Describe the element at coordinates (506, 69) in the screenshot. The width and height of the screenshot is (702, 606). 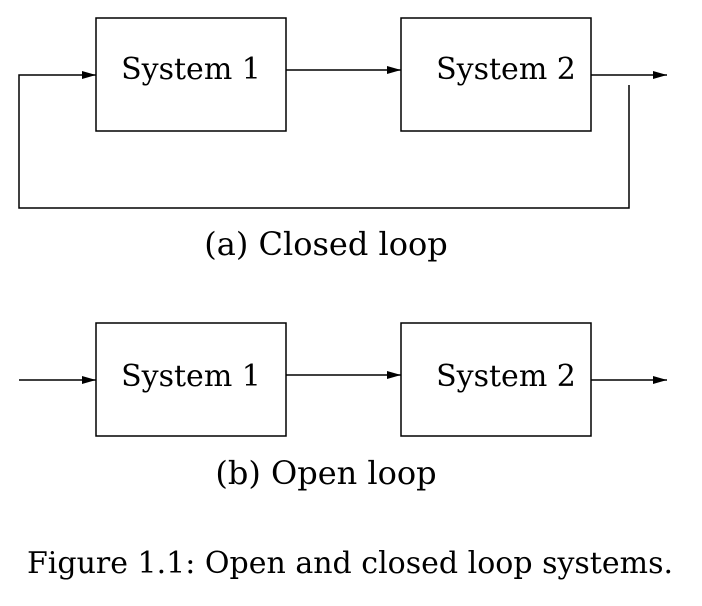
I see `closed-loop-system2-label: System 2` at that location.